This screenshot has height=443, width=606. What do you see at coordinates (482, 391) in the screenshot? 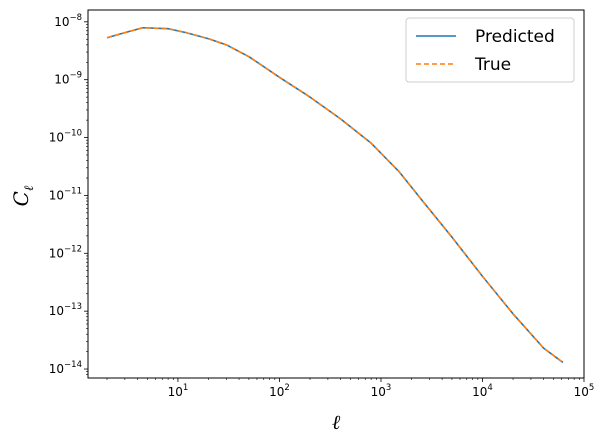
I see `x-tick-label: 10⁴` at bounding box center [482, 391].